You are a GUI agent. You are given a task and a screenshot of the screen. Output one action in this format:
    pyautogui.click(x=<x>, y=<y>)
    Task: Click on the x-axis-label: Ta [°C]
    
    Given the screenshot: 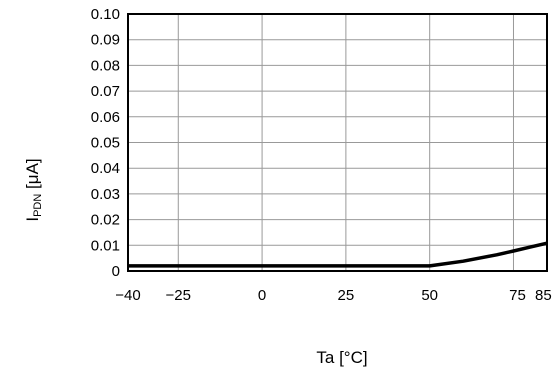 What is the action you would take?
    pyautogui.click(x=341, y=357)
    